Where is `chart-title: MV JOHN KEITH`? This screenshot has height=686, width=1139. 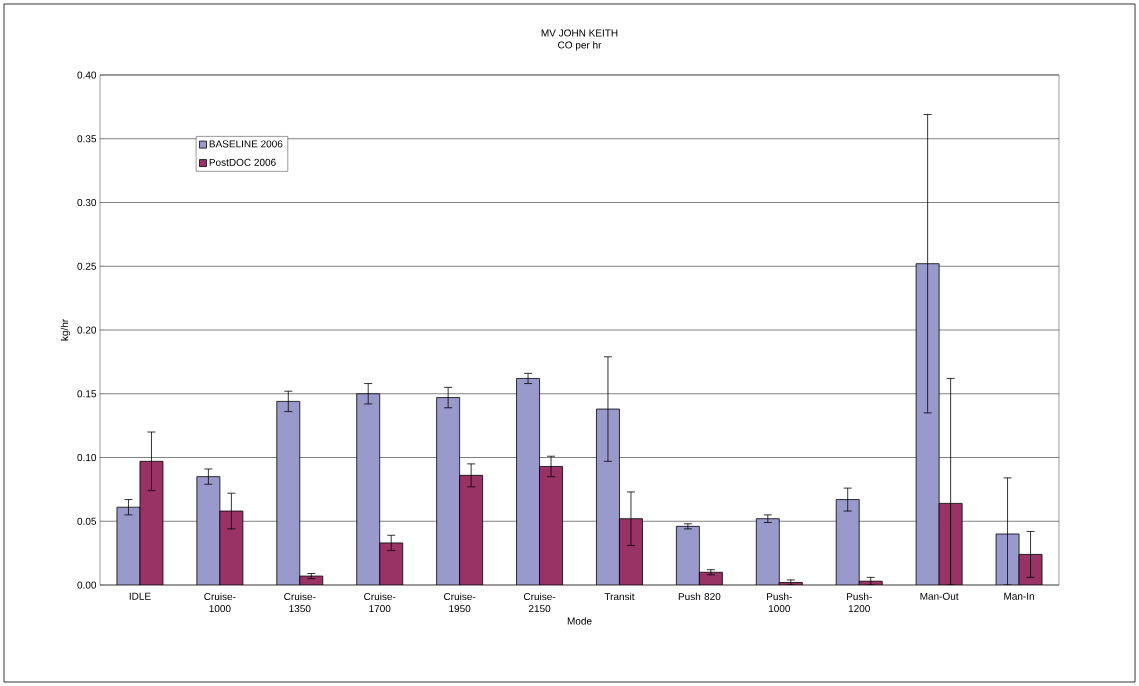
chart-title: MV JOHN KEITH is located at coordinates (579, 33).